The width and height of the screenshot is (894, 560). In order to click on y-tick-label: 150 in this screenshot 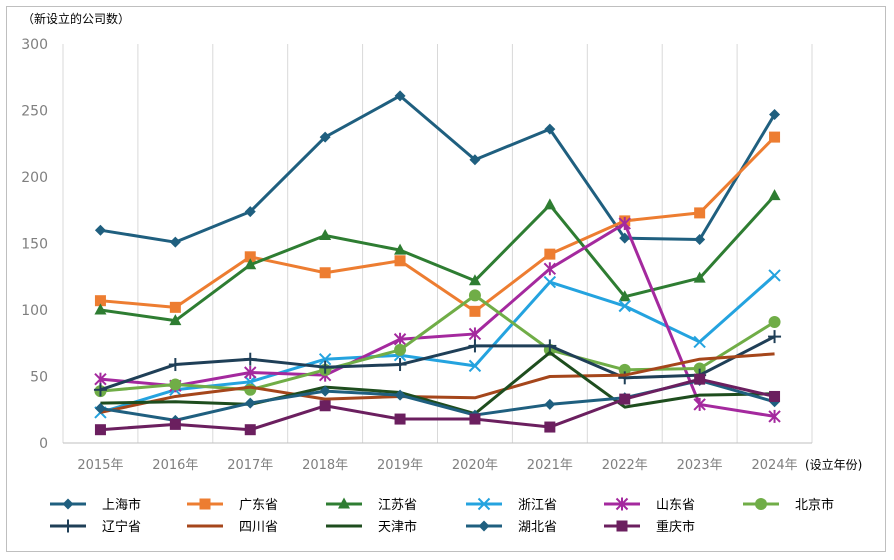, I will do `click(34, 245)`.